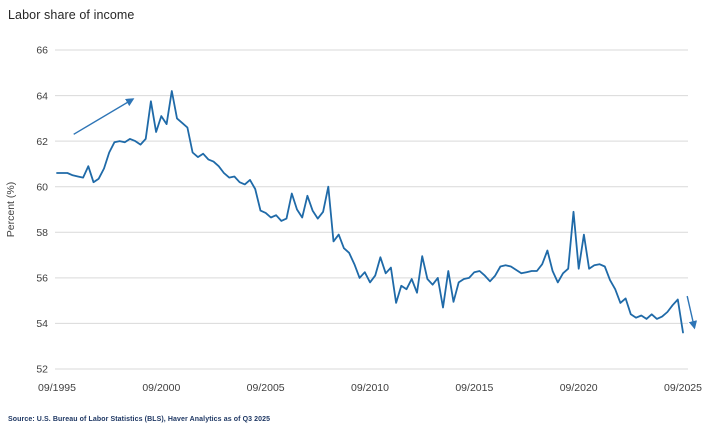 Image resolution: width=715 pixels, height=438 pixels. Describe the element at coordinates (57, 388) in the screenshot. I see `x-tick-label: 09/1995` at that location.